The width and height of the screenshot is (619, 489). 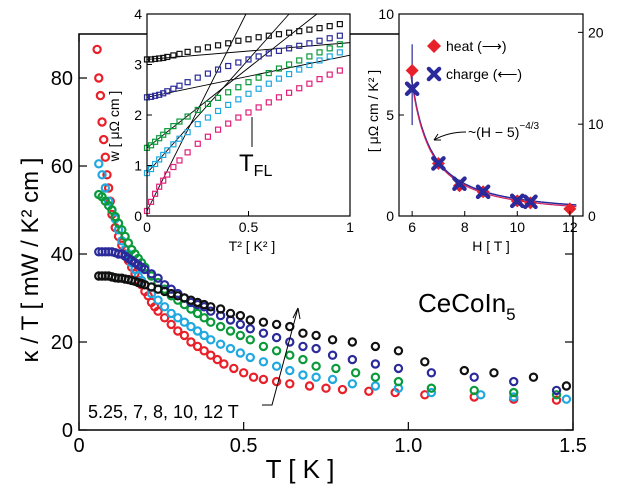 I want to click on inset-left-x-tick-label: 0, so click(x=147, y=227).